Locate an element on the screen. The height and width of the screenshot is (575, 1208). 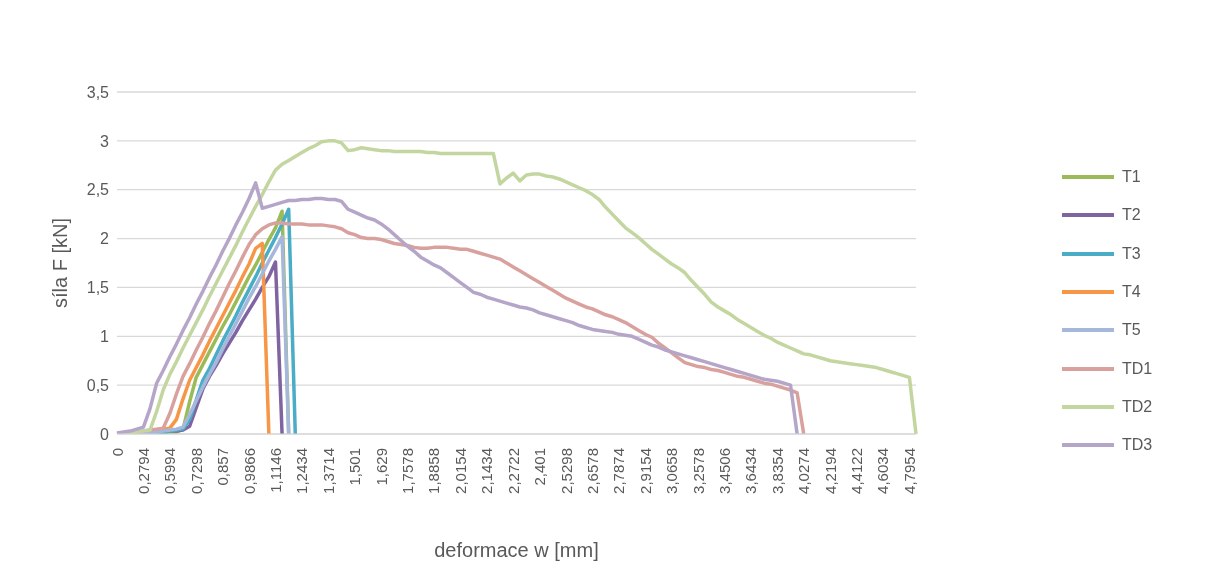
y-tick-label: 0,5 is located at coordinates (98, 385).